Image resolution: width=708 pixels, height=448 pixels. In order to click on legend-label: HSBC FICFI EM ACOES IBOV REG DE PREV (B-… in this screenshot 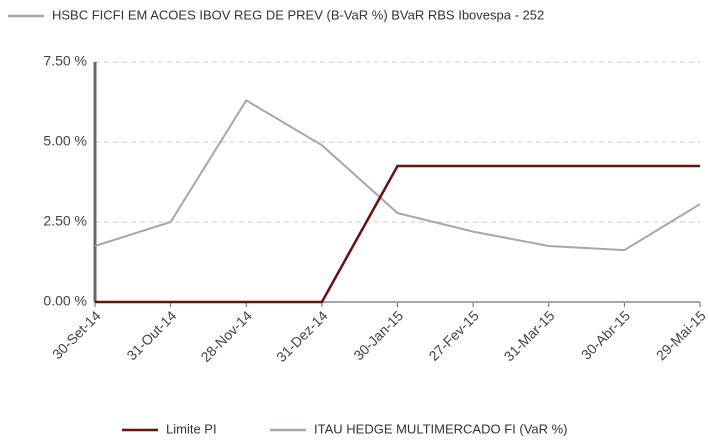, I will do `click(298, 14)`.